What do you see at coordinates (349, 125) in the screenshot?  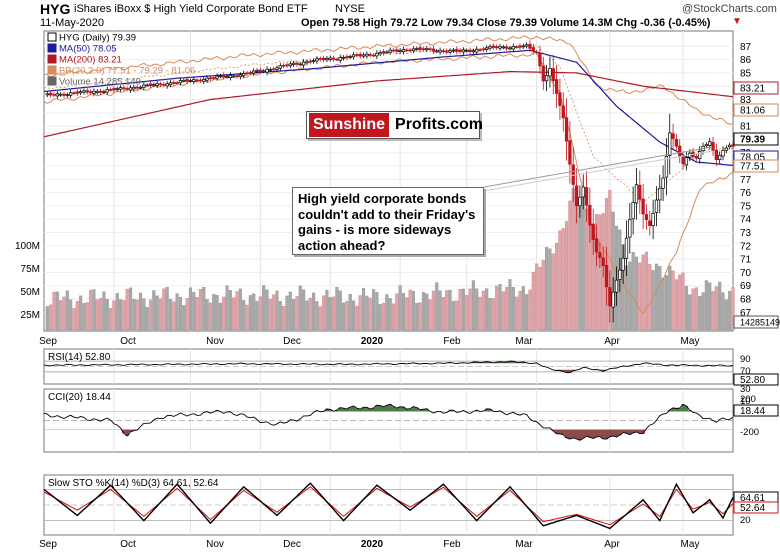 I see `logo-part-1: Sunshine` at bounding box center [349, 125].